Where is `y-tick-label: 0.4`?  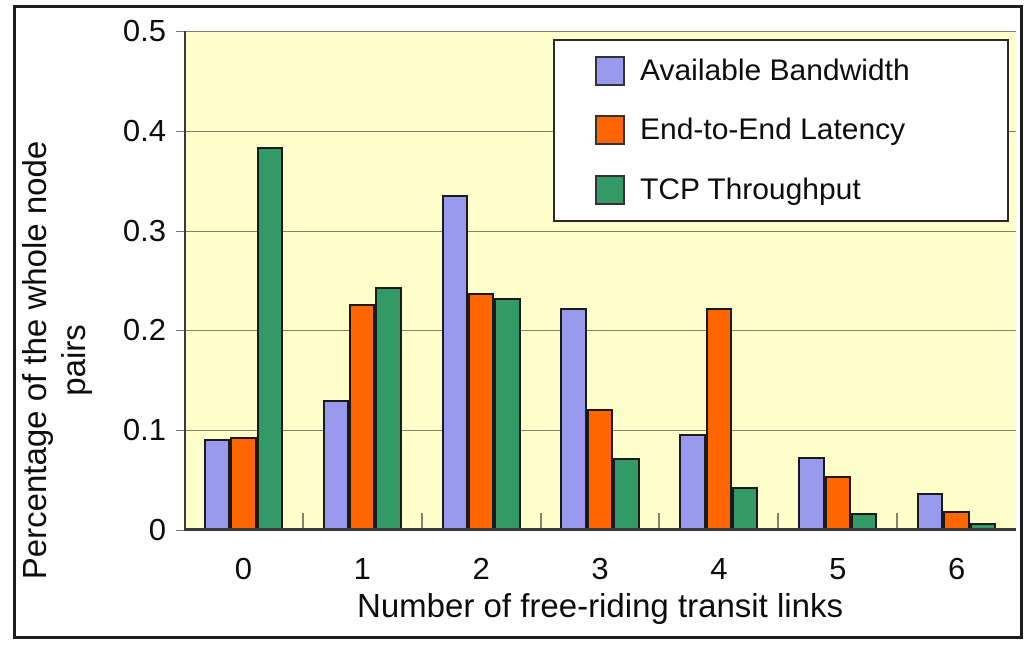 y-tick-label: 0.4 is located at coordinates (144, 130).